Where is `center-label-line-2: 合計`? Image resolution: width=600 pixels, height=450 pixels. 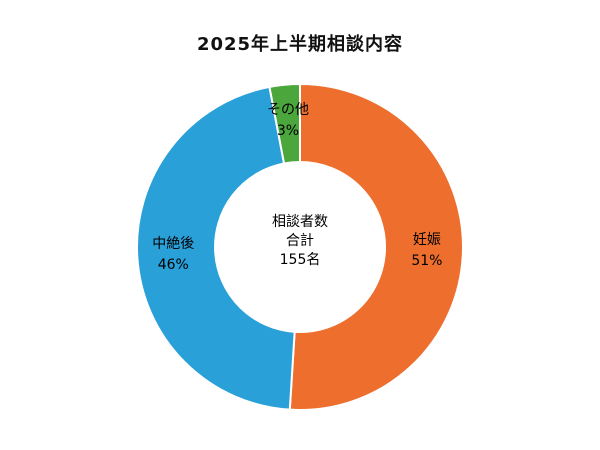 center-label-line-2: 合計 is located at coordinates (300, 241).